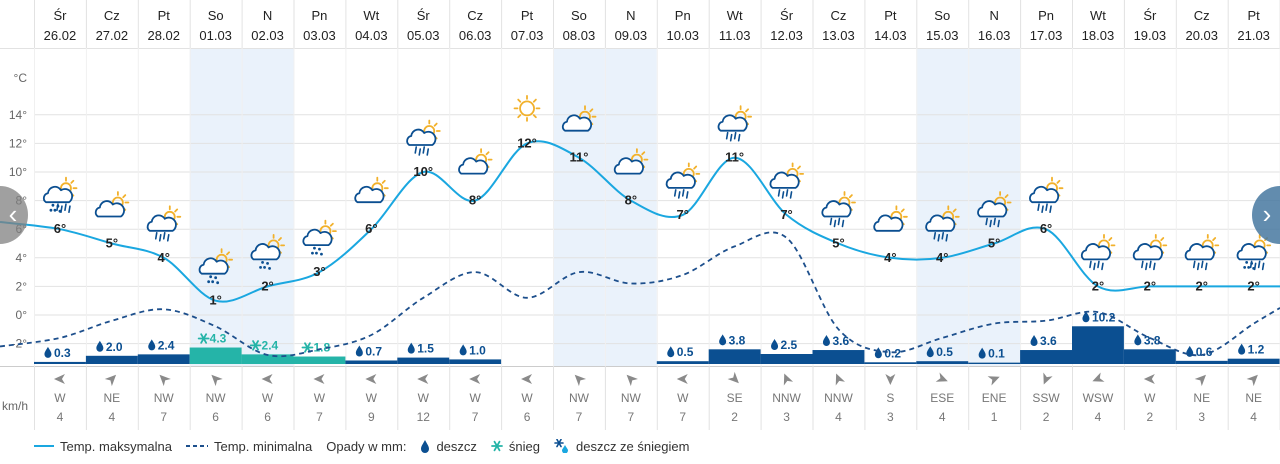 This screenshot has height=464, width=1280. I want to click on legend-mixed: deszcz ze śniegiem, so click(621, 446).